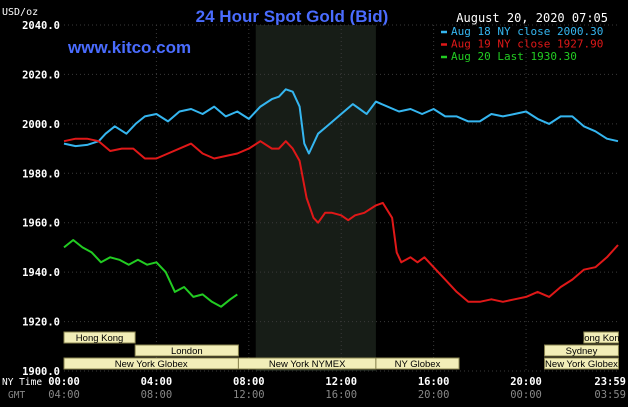 The width and height of the screenshot is (628, 407). Describe the element at coordinates (64, 382) in the screenshot. I see `x-tick-label-ny: 00:00` at that location.